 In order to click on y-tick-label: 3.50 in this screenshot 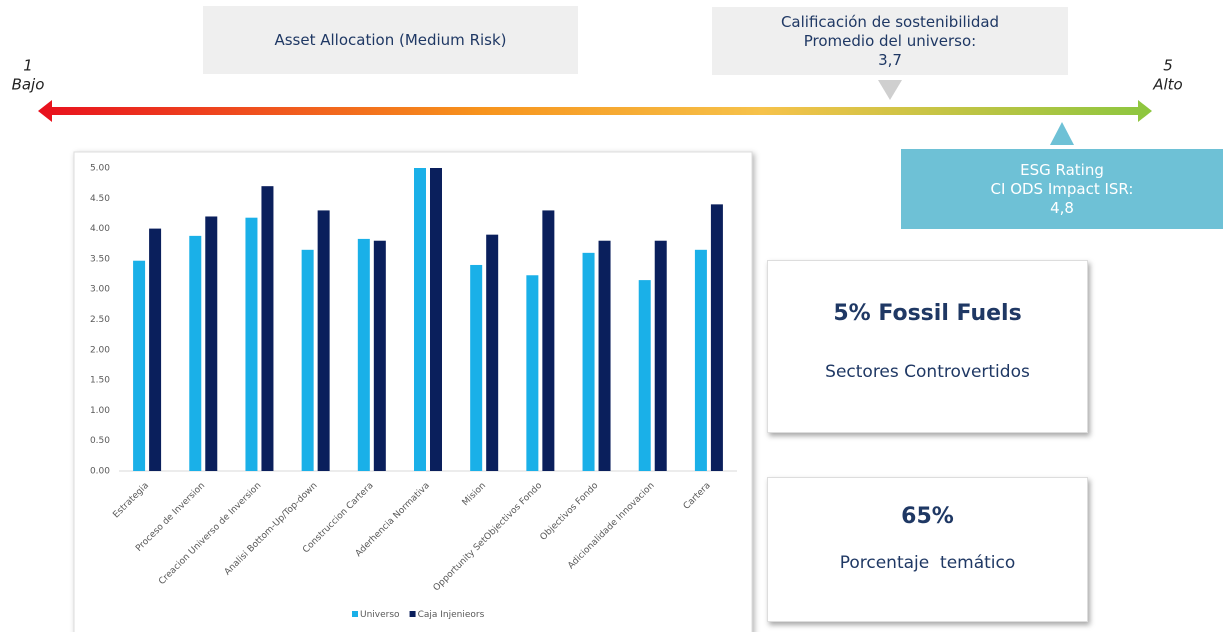, I will do `click(100, 259)`.